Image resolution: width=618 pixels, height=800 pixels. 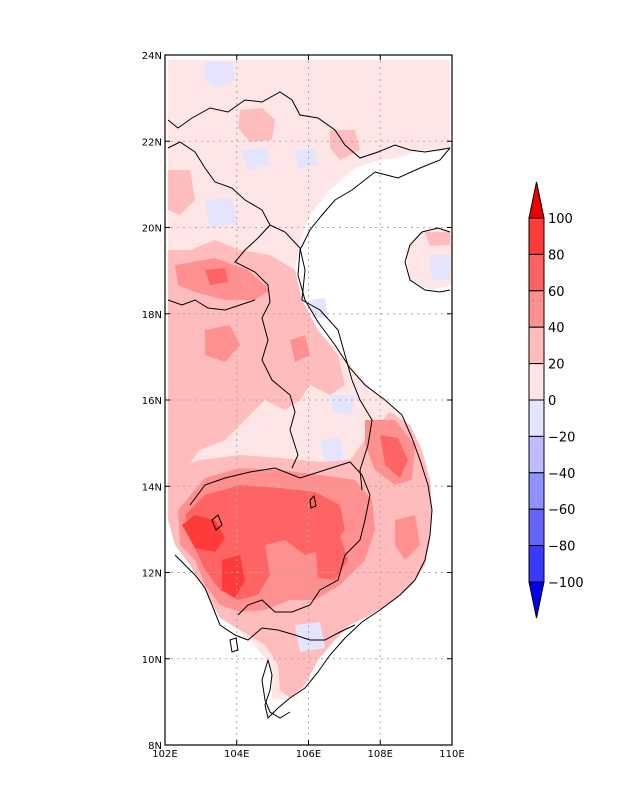 What do you see at coordinates (152, 229) in the screenshot?
I see `lat-tick-label: 20N` at bounding box center [152, 229].